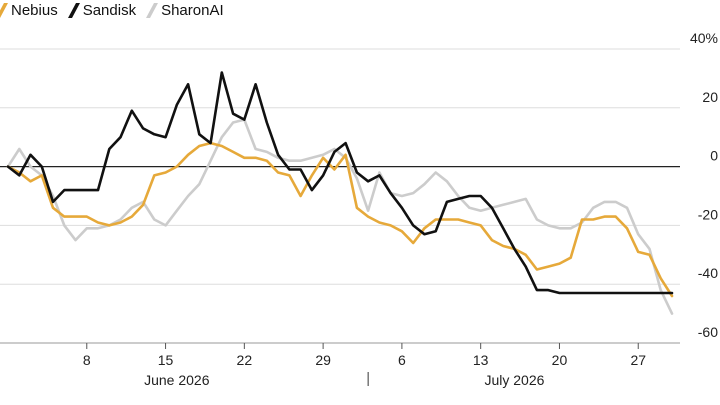 This screenshot has width=720, height=405. Describe the element at coordinates (245, 360) in the screenshot. I see `x-tick-label: 22` at that location.